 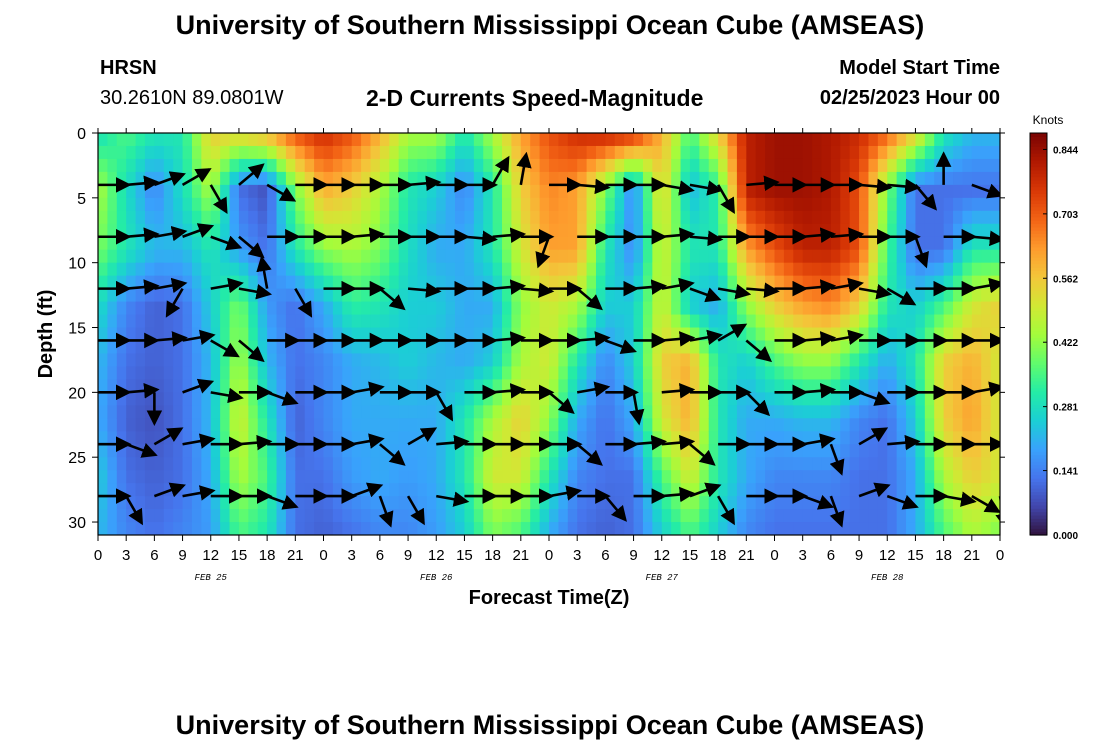 I want to click on x-tick-label: 18, so click(x=718, y=555).